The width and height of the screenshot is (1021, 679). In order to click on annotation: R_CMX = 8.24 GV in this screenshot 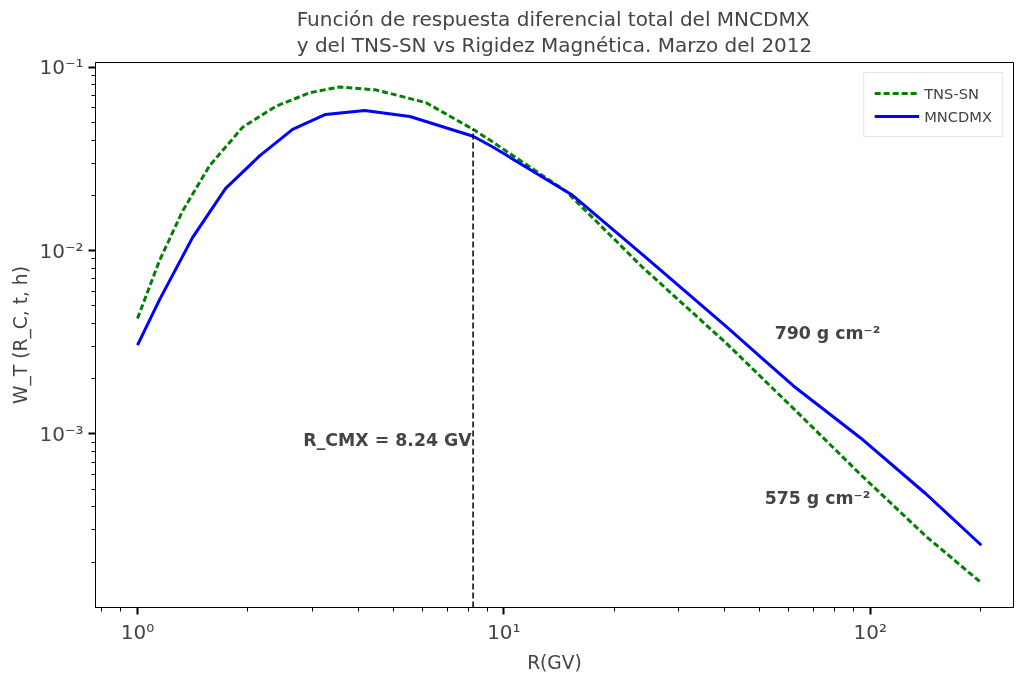, I will do `click(388, 439)`.